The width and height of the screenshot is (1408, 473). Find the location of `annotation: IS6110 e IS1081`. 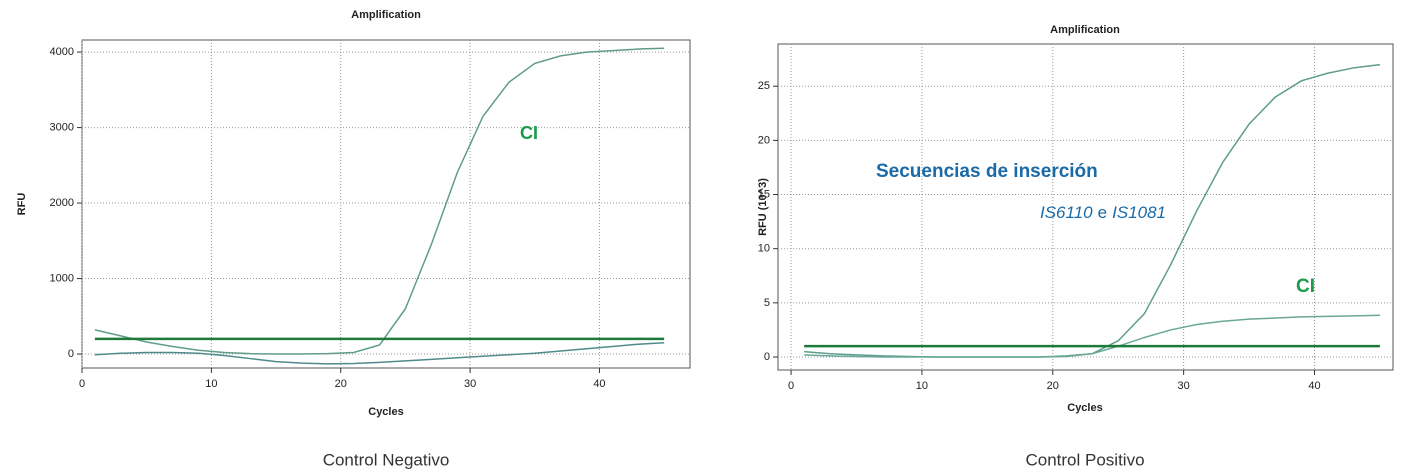

annotation: IS6110 e IS1081 is located at coordinates (1103, 212).